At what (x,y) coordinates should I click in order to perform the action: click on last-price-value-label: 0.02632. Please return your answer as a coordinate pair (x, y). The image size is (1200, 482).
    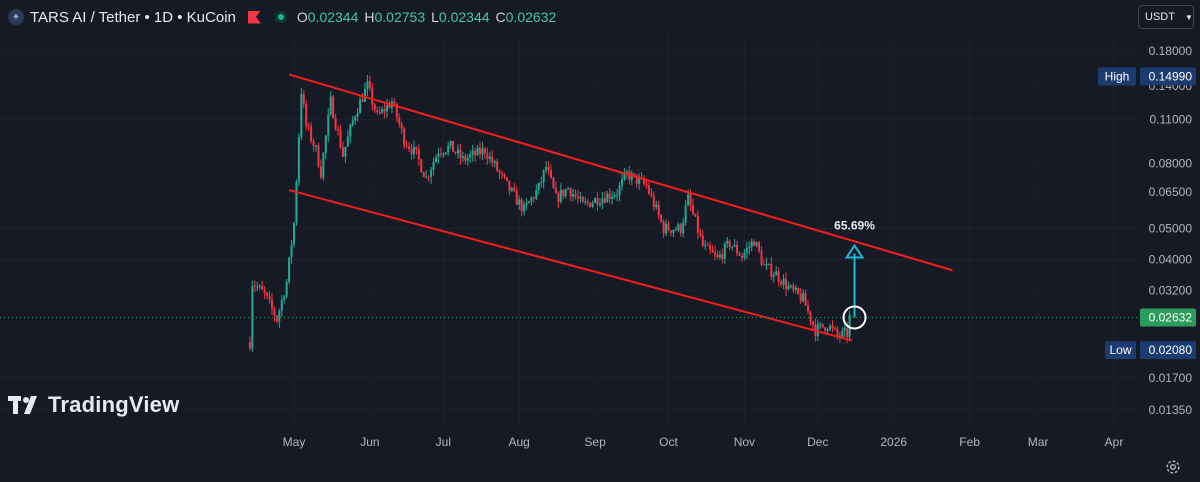
    Looking at the image, I should click on (1171, 317).